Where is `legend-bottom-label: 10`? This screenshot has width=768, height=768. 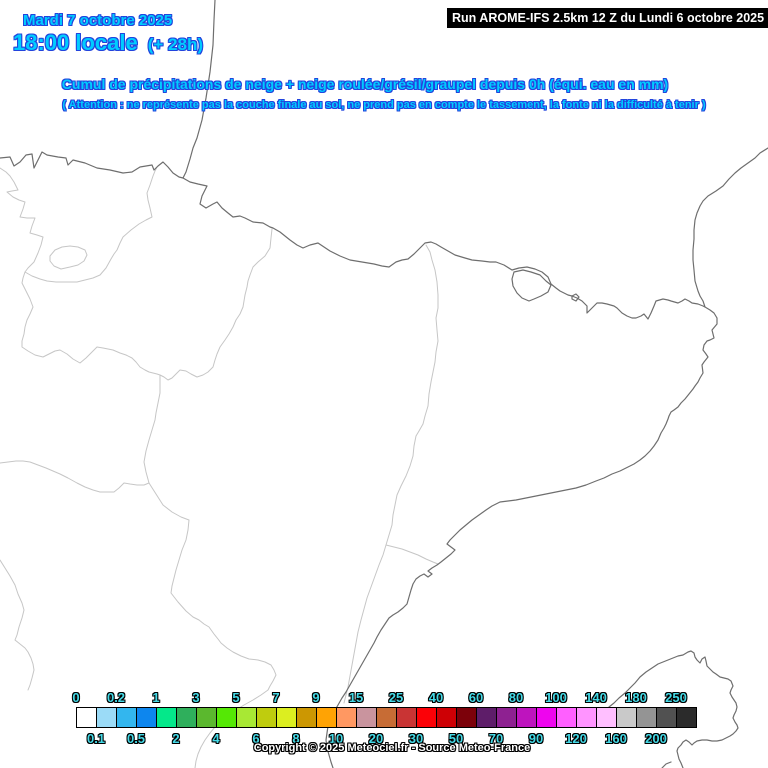
legend-bottom-label: 10 is located at coordinates (336, 738).